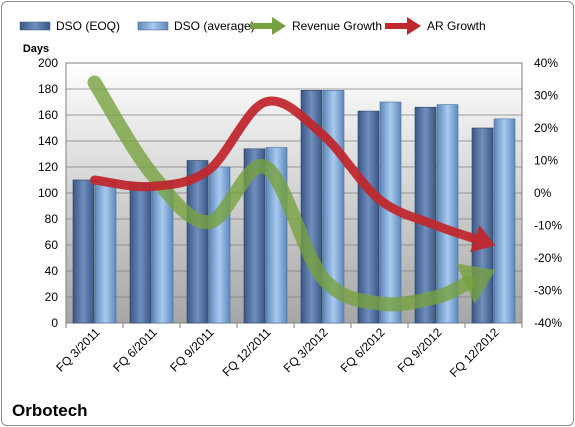 This screenshot has height=427, width=575. Describe the element at coordinates (135, 350) in the screenshot. I see `x-tick-label: FQ 6/2011` at that location.